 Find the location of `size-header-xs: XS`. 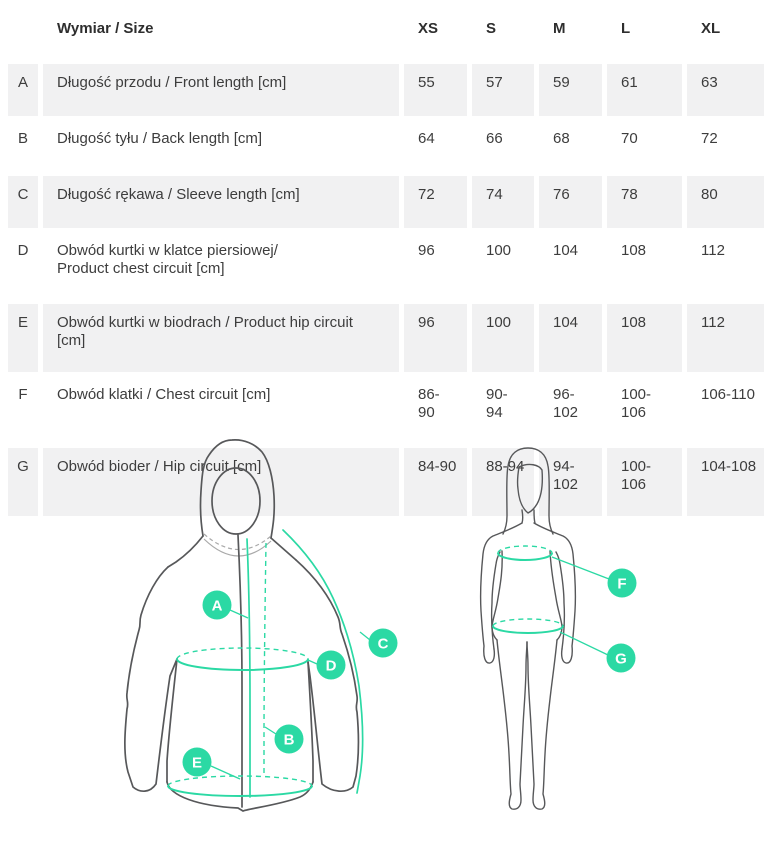

size-header-xs: XS is located at coordinates (435, 35).